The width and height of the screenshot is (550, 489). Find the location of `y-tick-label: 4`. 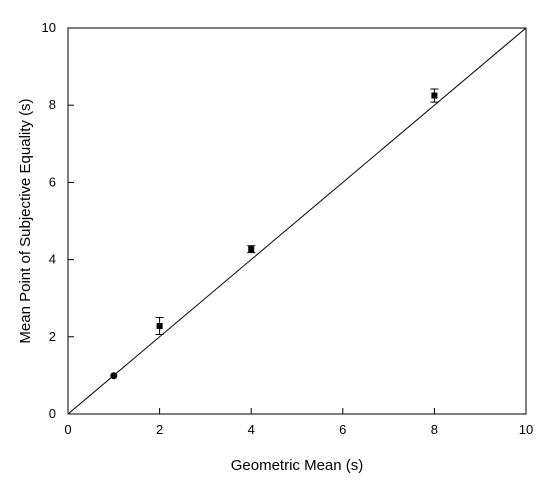

y-tick-label: 4 is located at coordinates (52, 259).